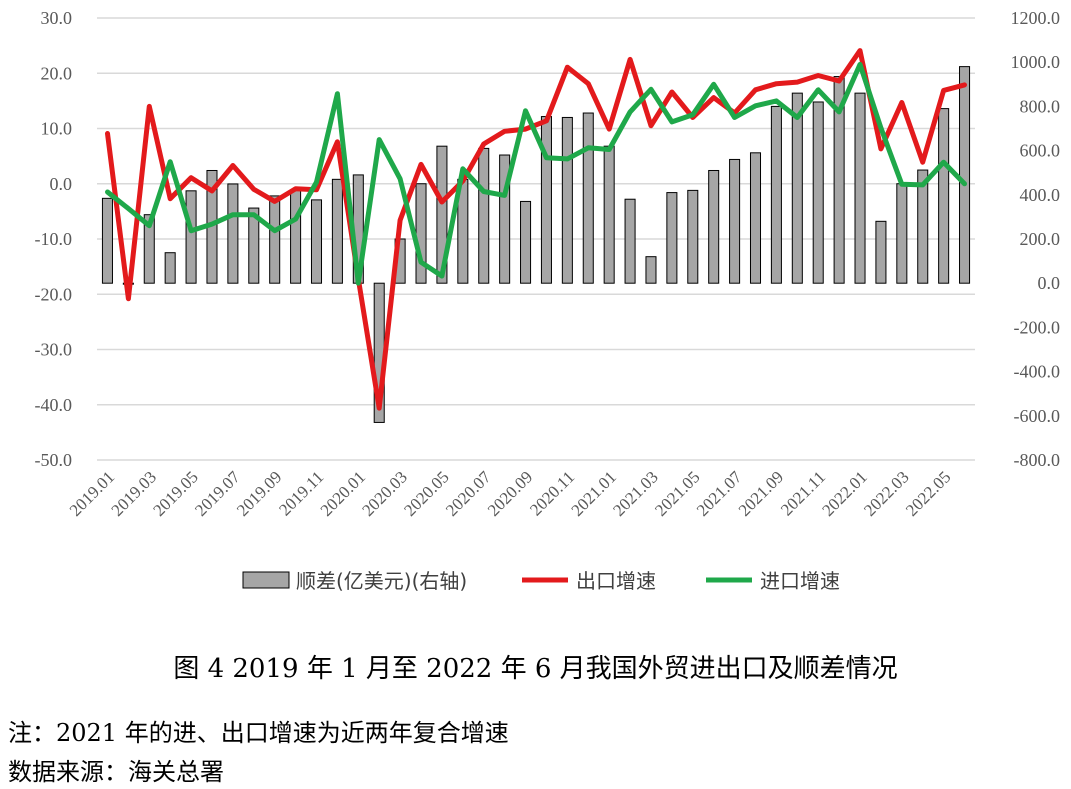 Image resolution: width=1071 pixels, height=789 pixels. I want to click on x-axis-tick-label: 2020.05, so click(426, 493).